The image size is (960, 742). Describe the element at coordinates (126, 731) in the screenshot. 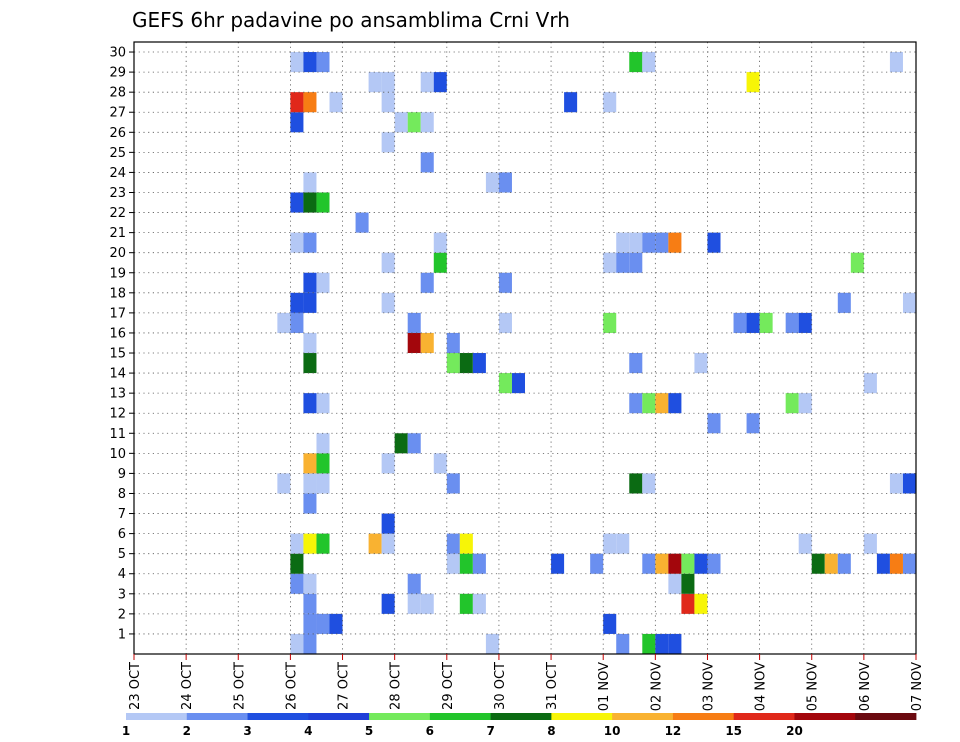

I see `legend-label: 1` at that location.